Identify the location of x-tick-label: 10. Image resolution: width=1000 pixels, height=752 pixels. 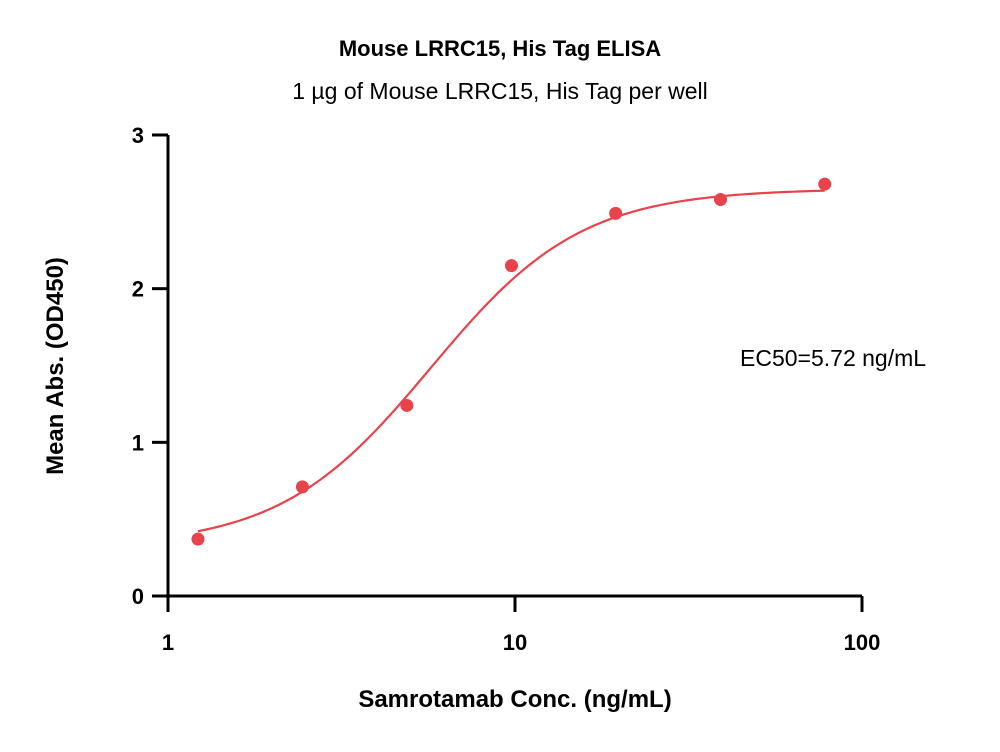
(515, 642).